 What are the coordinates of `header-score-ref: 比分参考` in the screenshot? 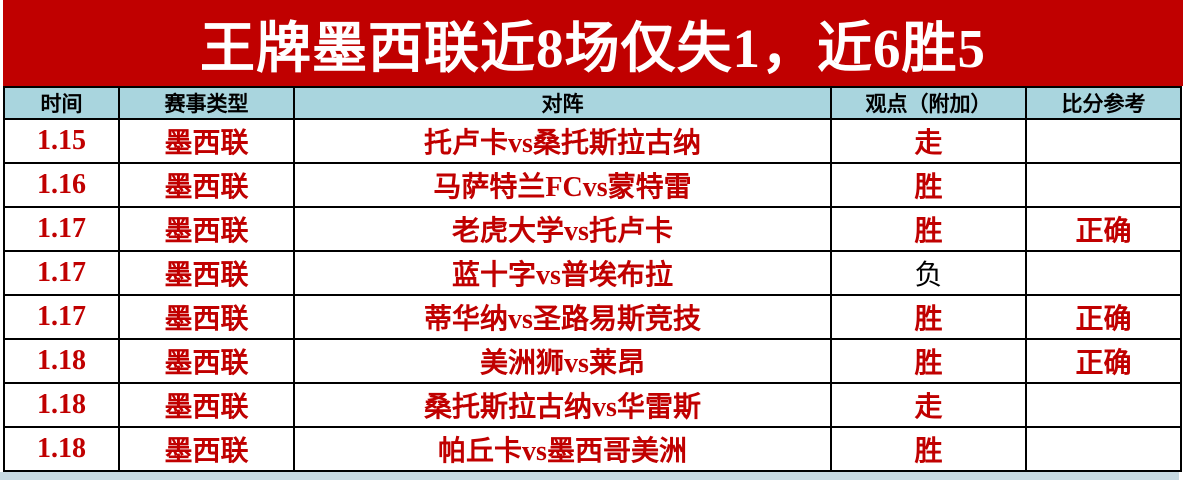 It's located at (1103, 103).